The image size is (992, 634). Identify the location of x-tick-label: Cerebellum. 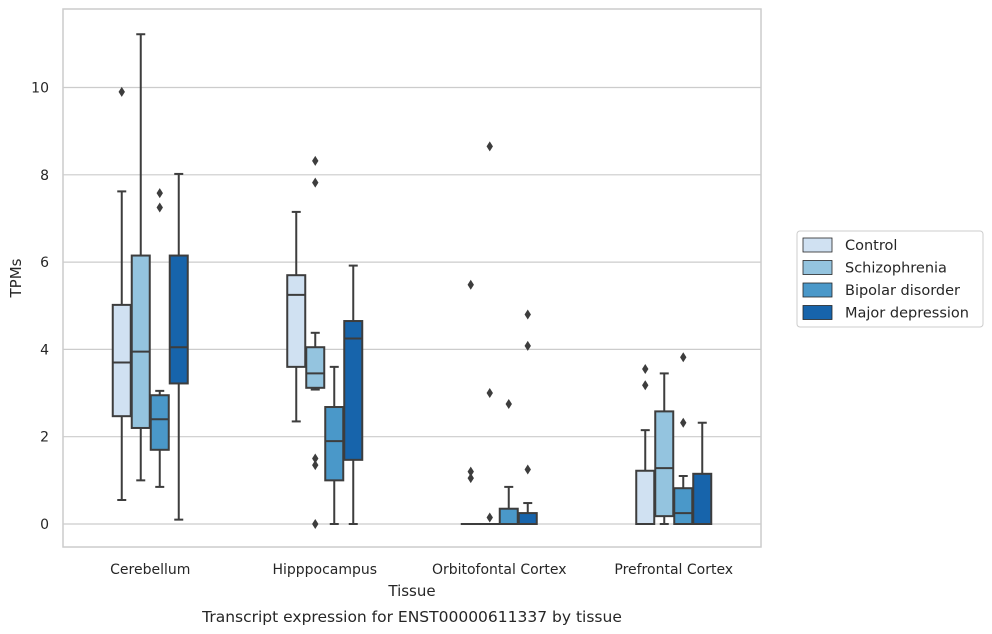
(150, 570).